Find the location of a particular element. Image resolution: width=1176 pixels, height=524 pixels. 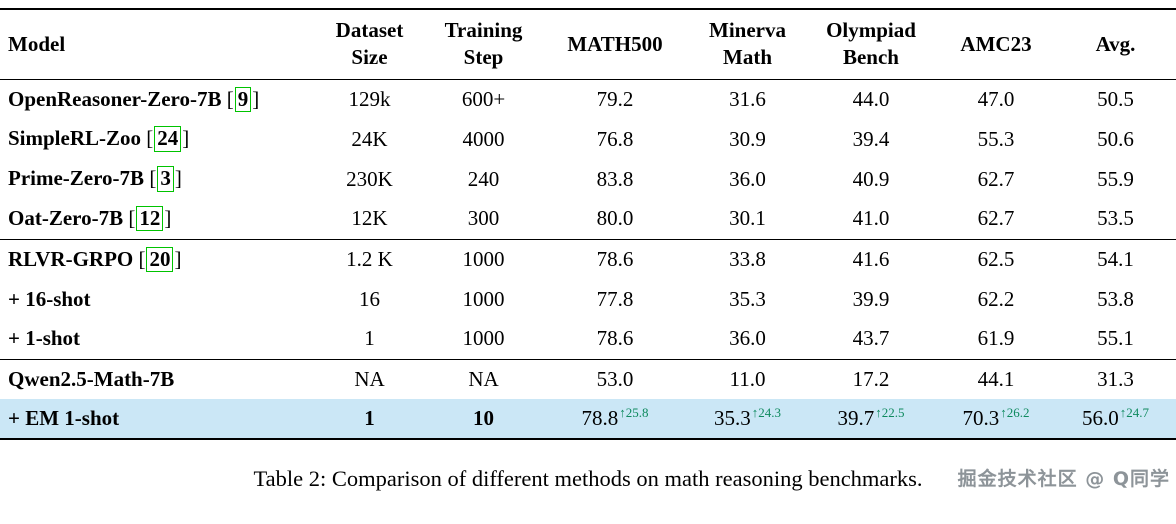

value-cell: 50.5 is located at coordinates (1115, 98).